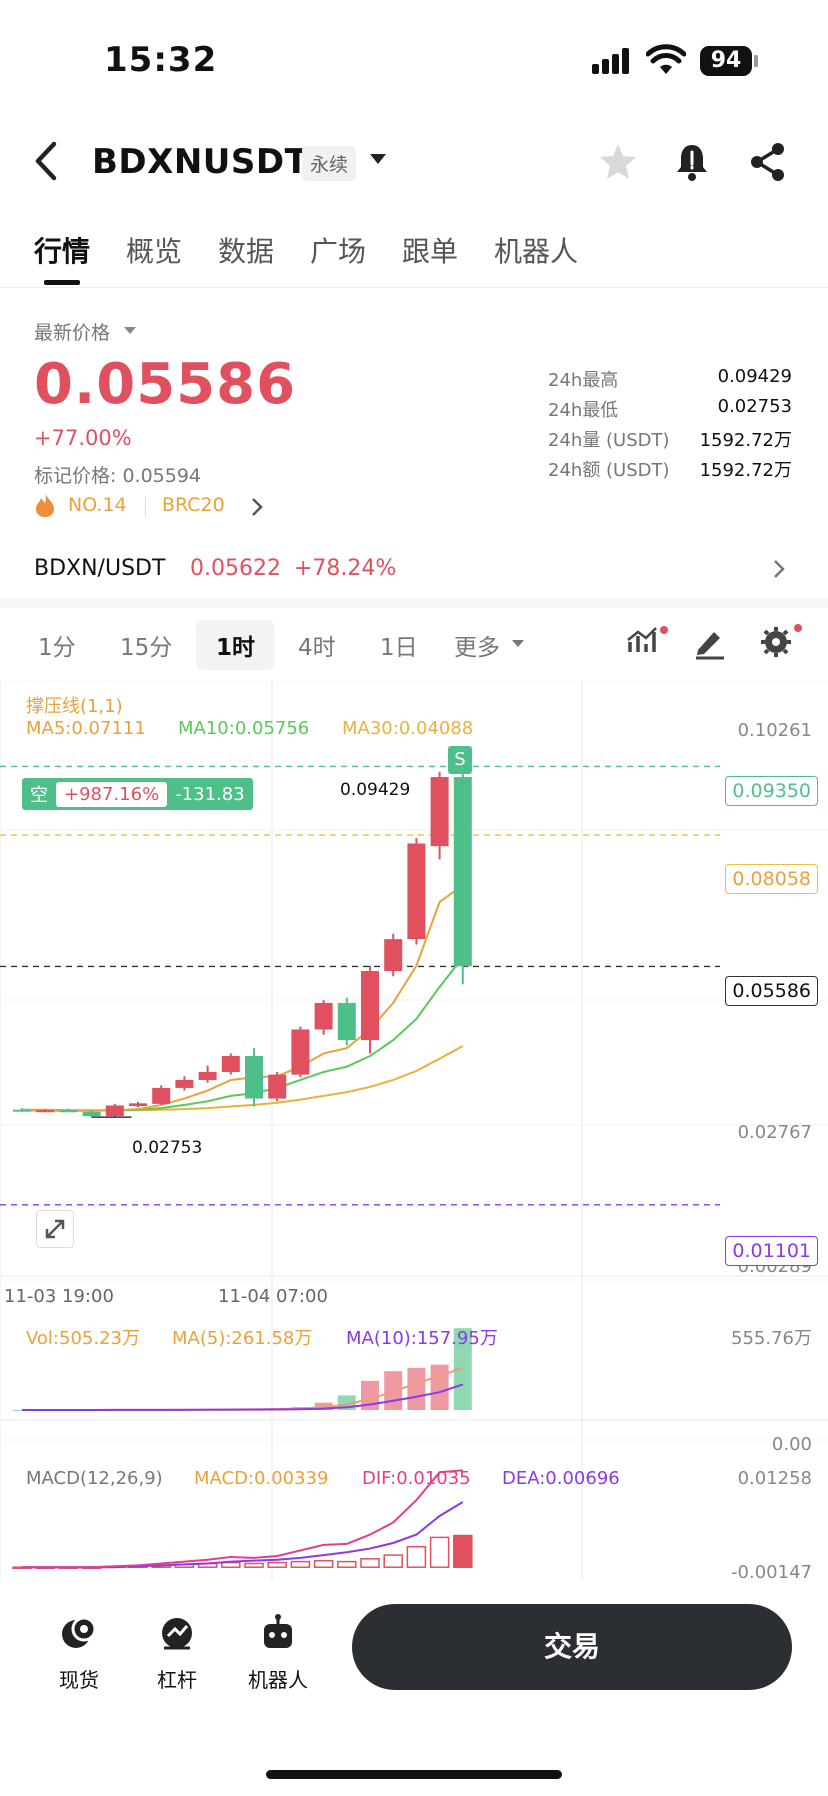 The width and height of the screenshot is (828, 1796). I want to click on tab-copy-trading: 跟单, so click(430, 251).